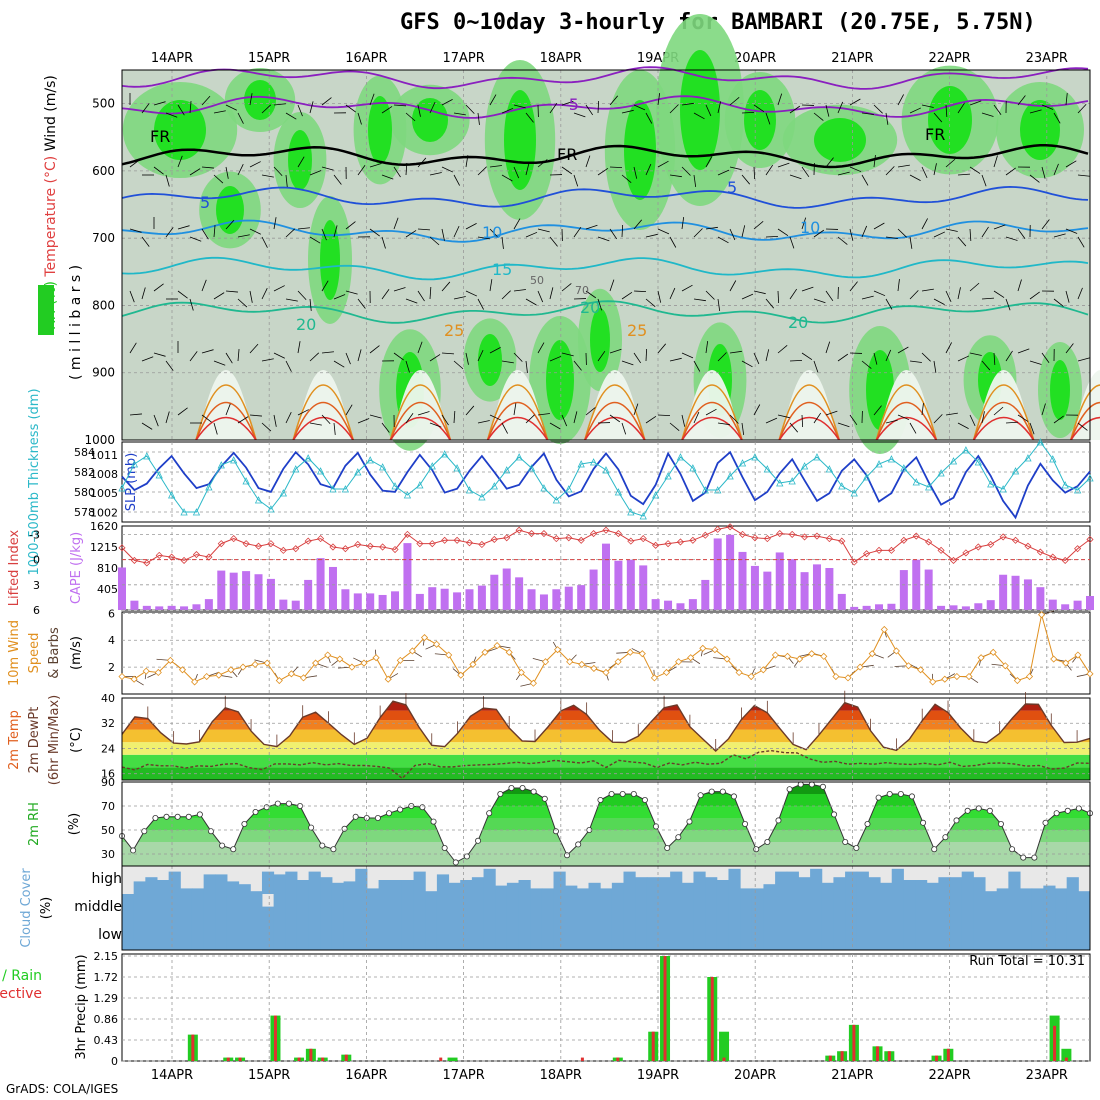 Image resolution: width=1100 pixels, height=1100 pixels. What do you see at coordinates (755, 58) in the screenshot?
I see `date-label-top: 20APR` at bounding box center [755, 58].